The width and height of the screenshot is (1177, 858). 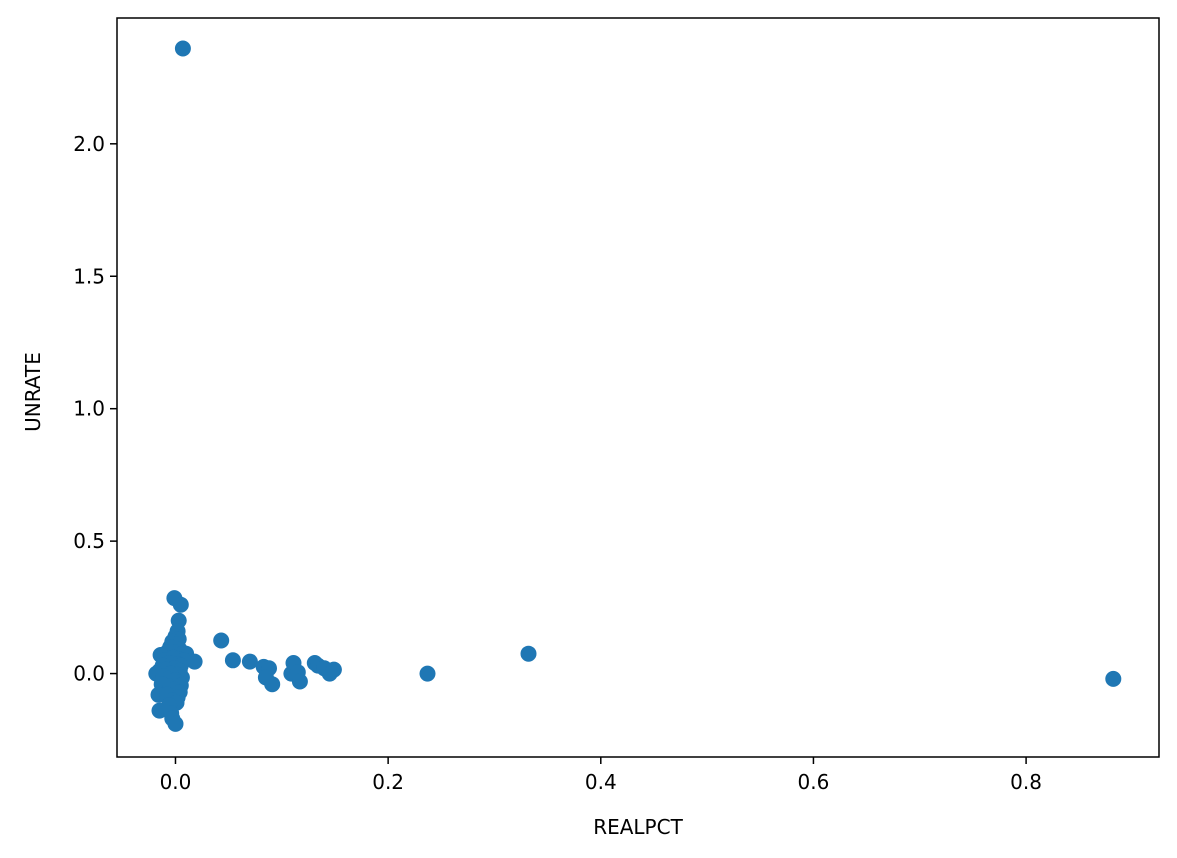 I want to click on x-tick-label: 0.6, so click(x=814, y=782).